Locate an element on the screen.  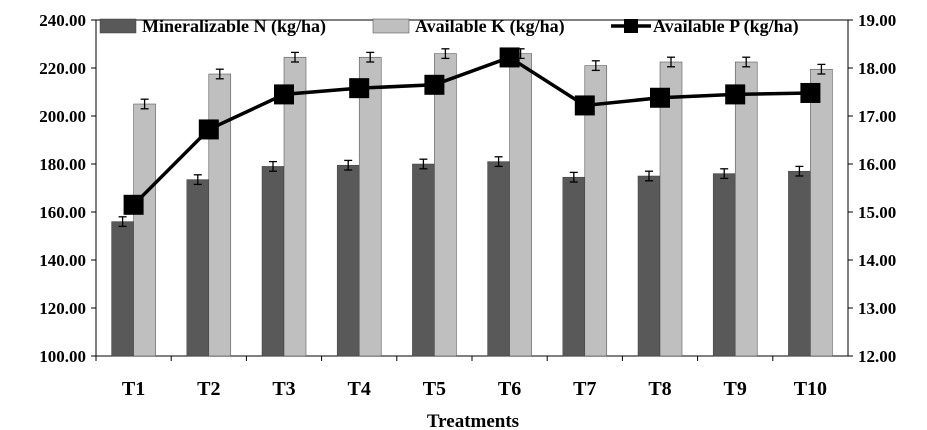
x-tick-label: T2 is located at coordinates (208, 389).